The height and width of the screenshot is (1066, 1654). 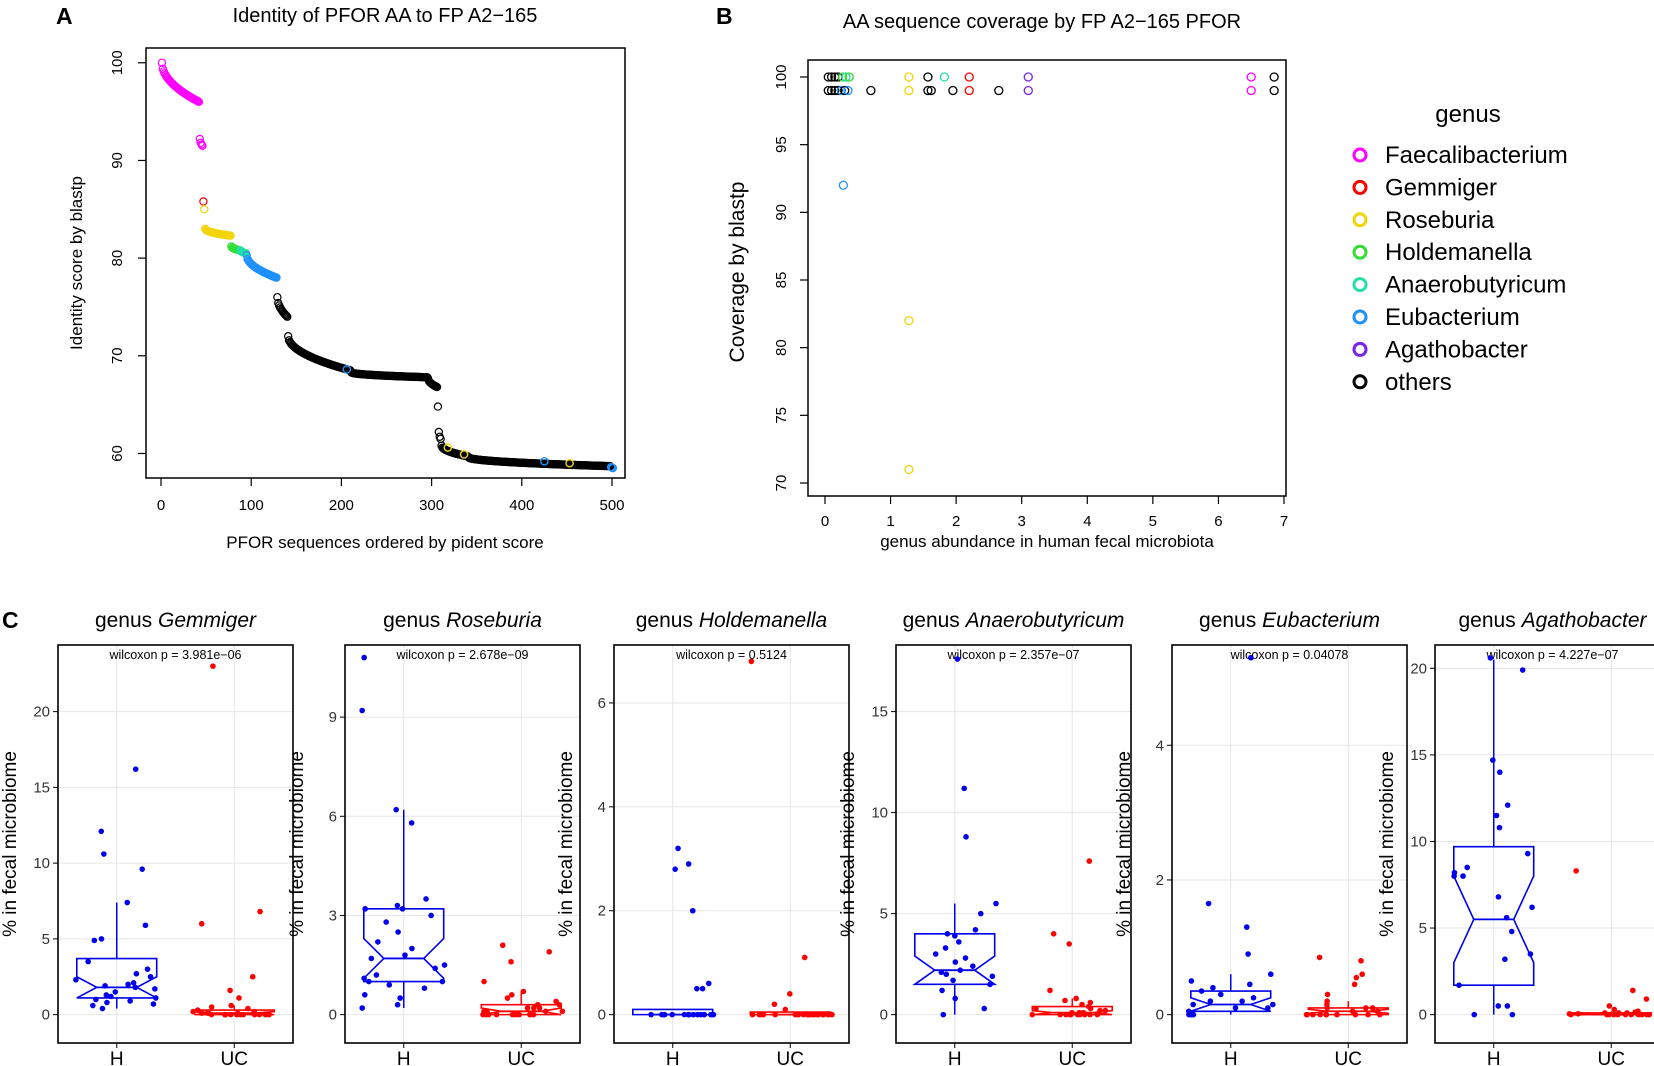 What do you see at coordinates (724, 16) in the screenshot?
I see `panel-label-b: B` at bounding box center [724, 16].